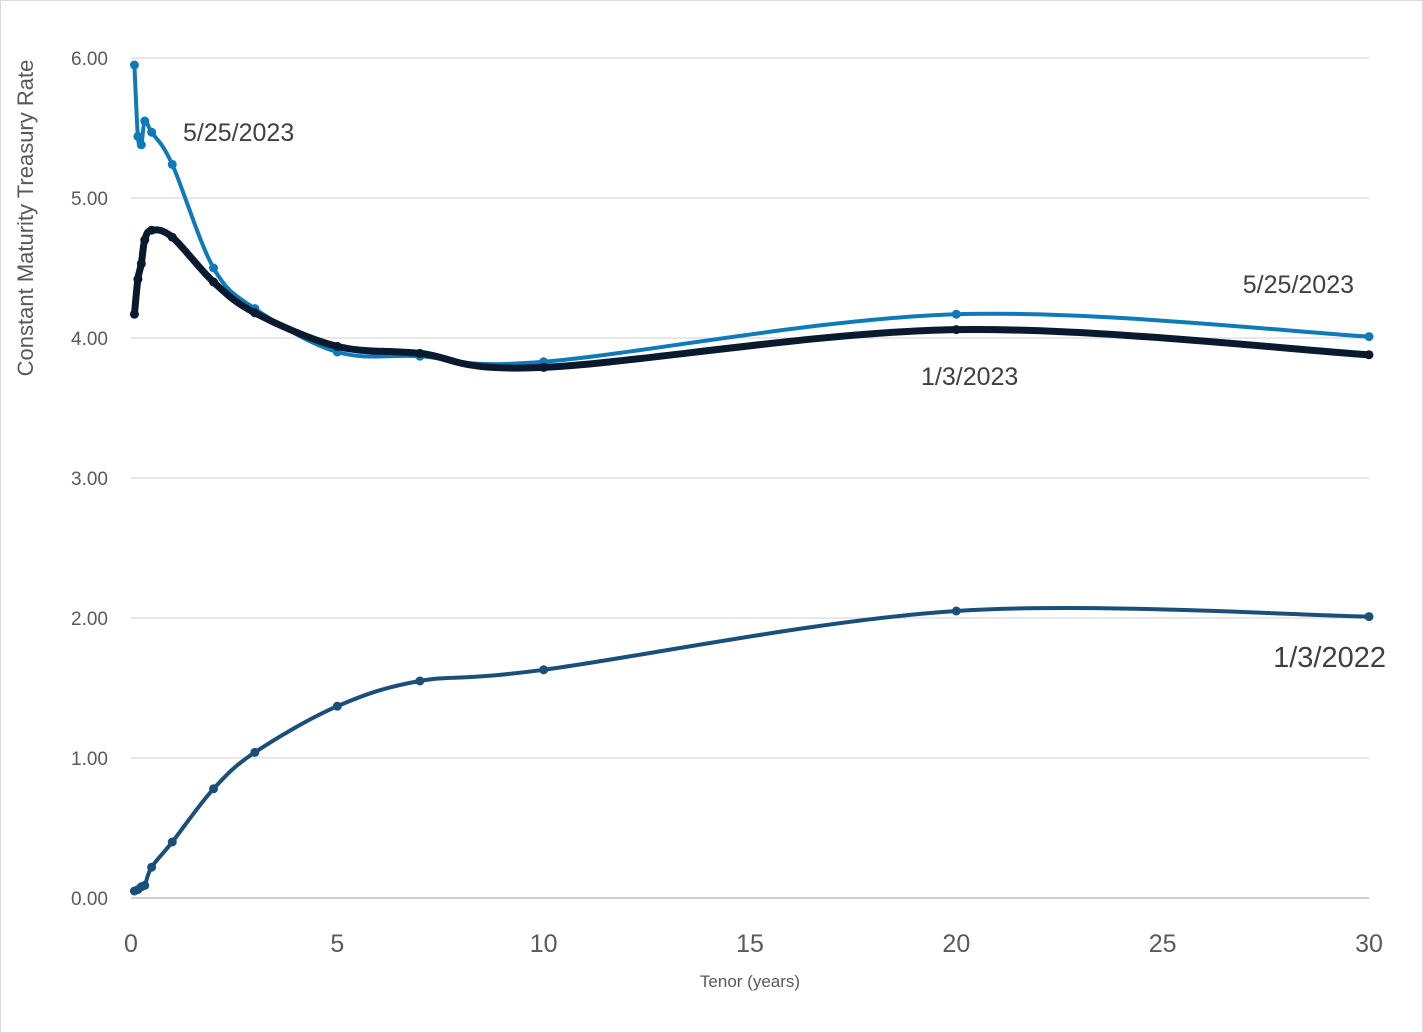 The height and width of the screenshot is (1033, 1423). What do you see at coordinates (1369, 944) in the screenshot?
I see `x-tick-label: 30` at bounding box center [1369, 944].